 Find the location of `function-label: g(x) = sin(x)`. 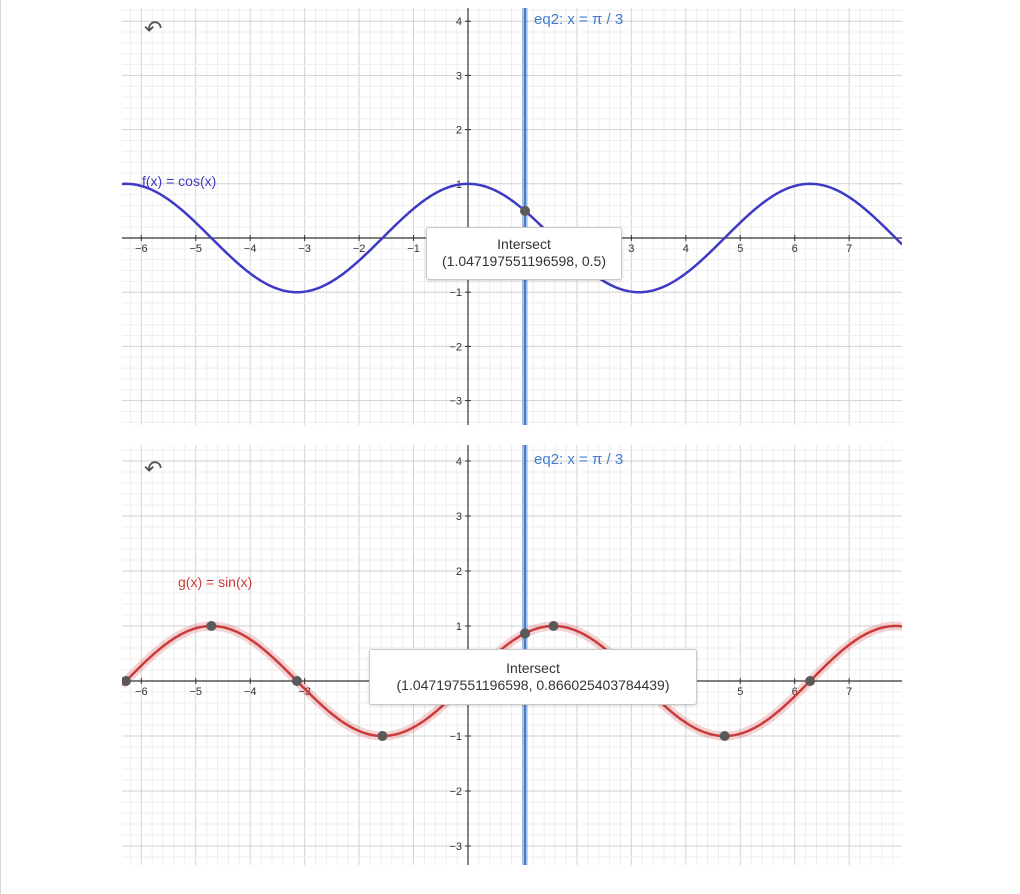

function-label: g(x) = sin(x) is located at coordinates (215, 582).